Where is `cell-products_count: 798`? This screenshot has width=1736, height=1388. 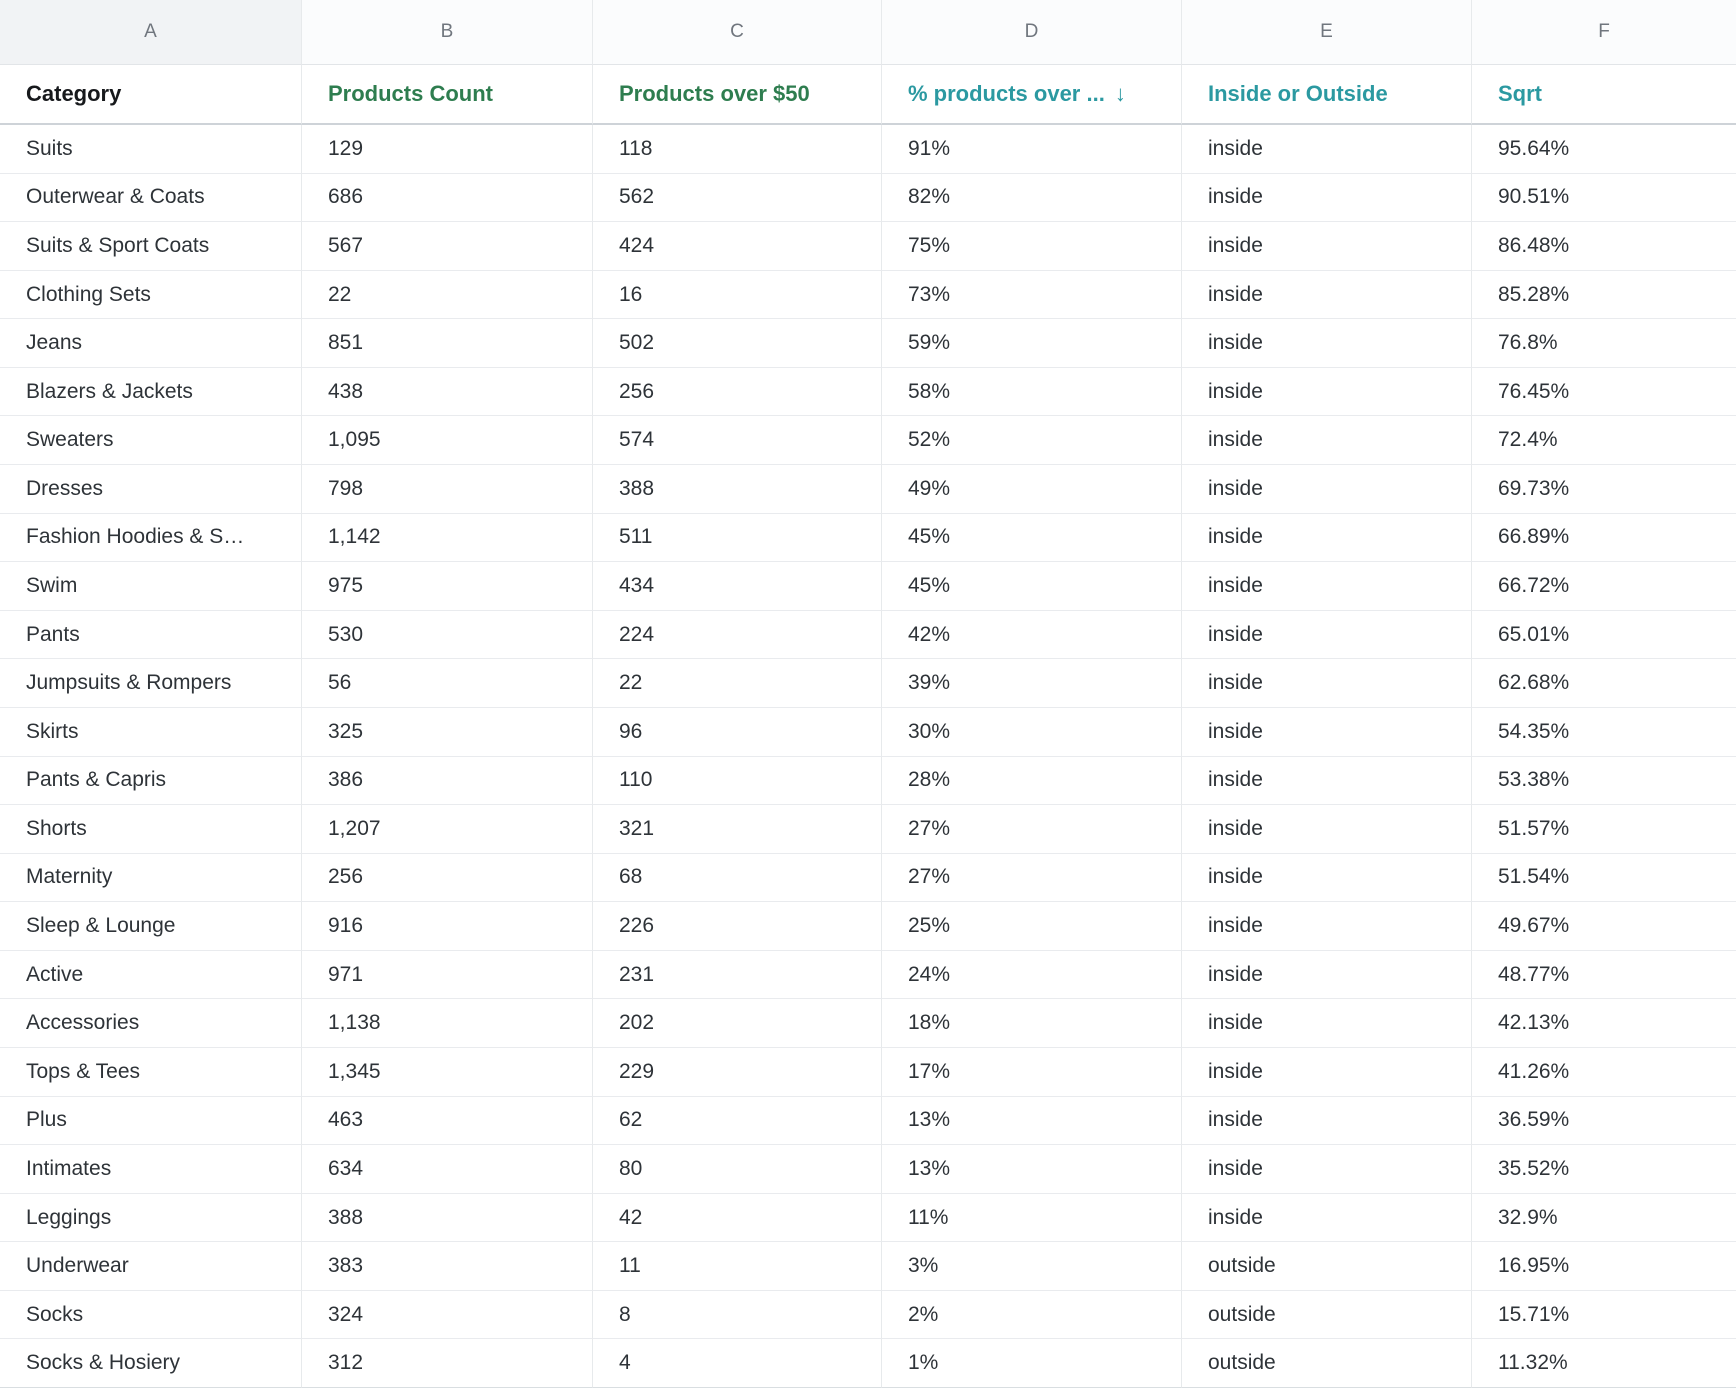 cell-products_count: 798 is located at coordinates (447, 489).